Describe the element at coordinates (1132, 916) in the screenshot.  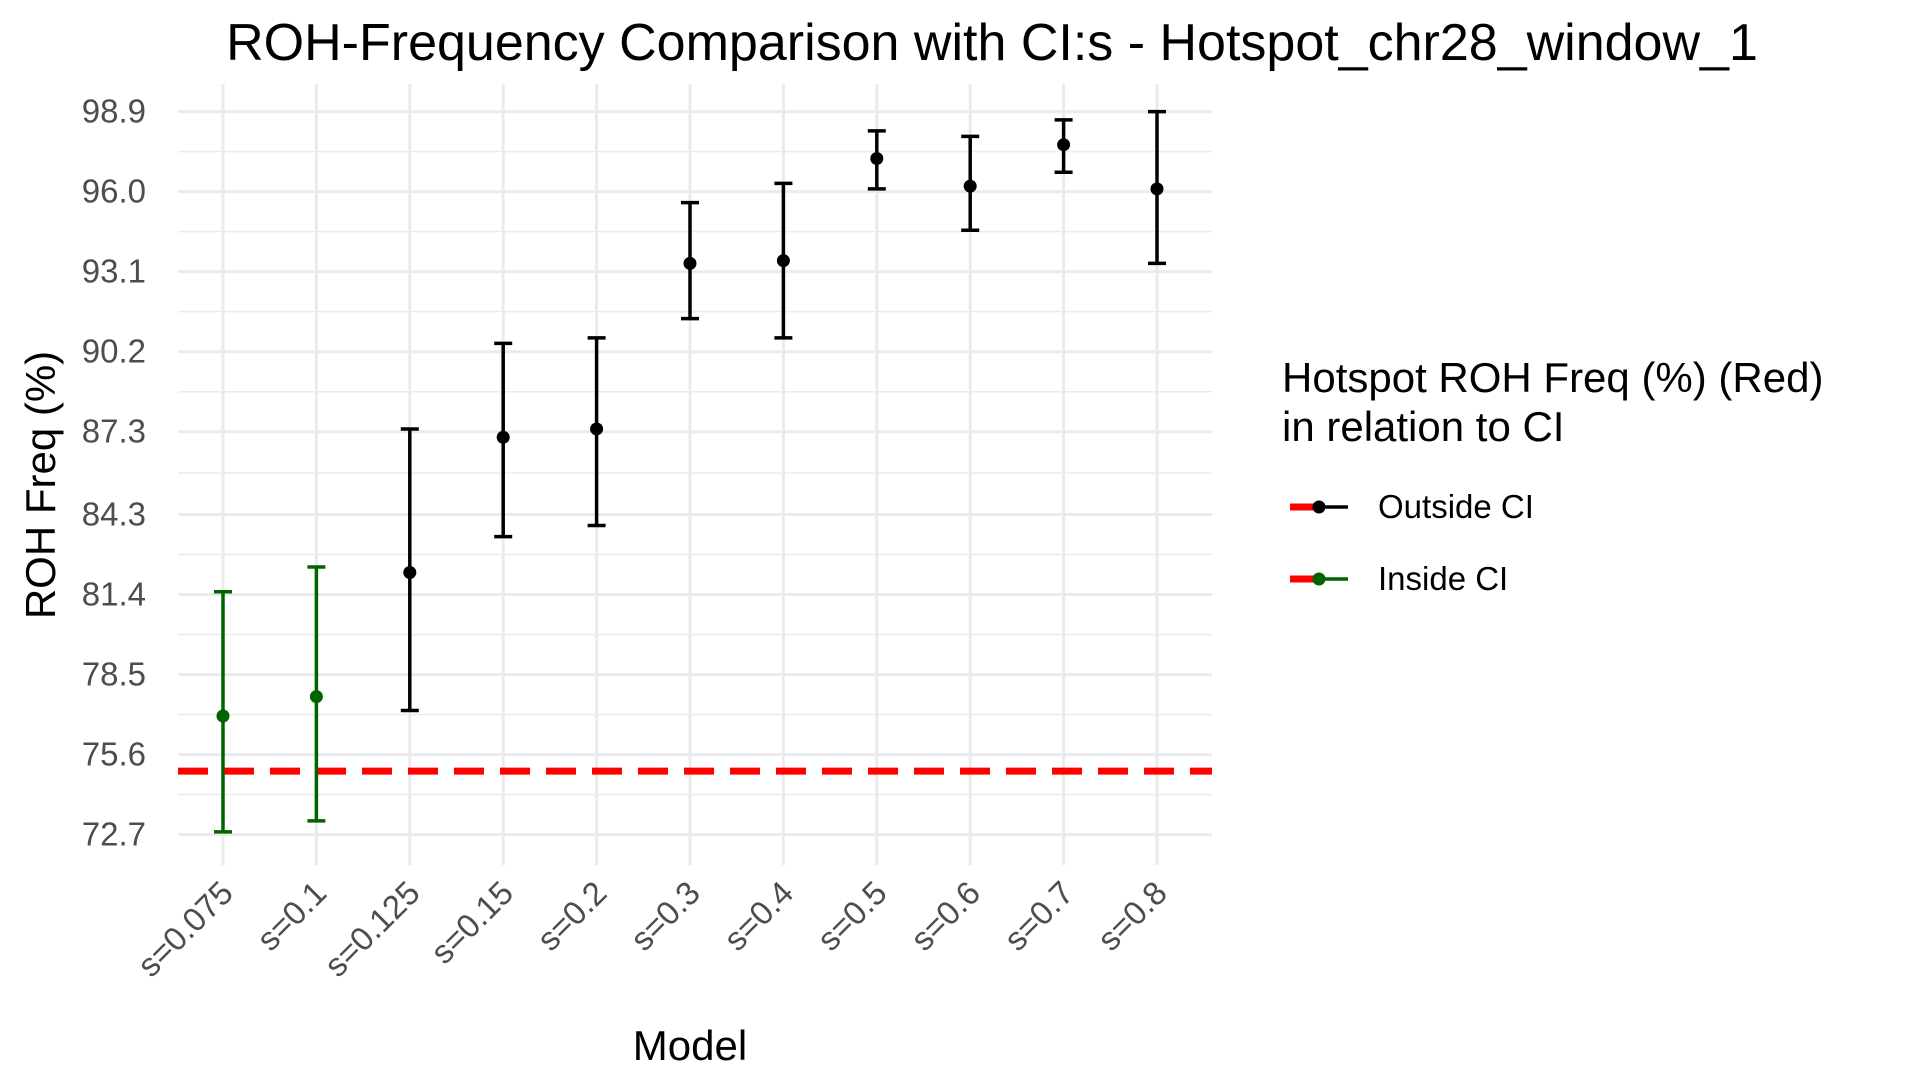
I see `x-tick-label: s=0.8` at that location.